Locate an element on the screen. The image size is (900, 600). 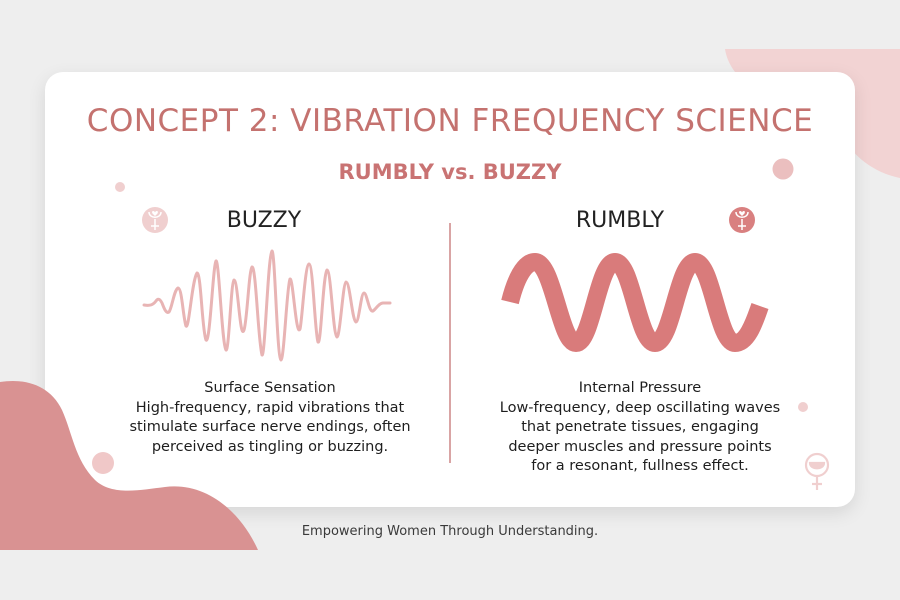
buzzy-heading: BUZZY is located at coordinates (264, 220).